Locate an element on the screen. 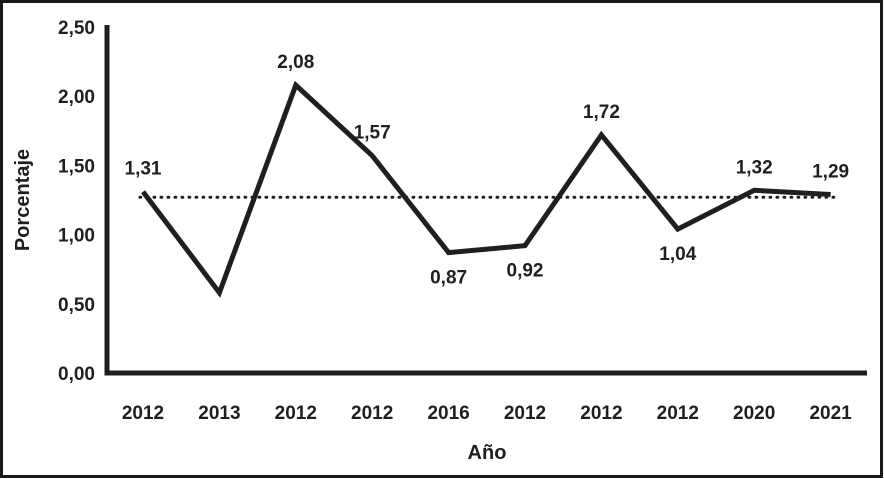 The height and width of the screenshot is (479, 884). y-axis-title: Porcentaje is located at coordinates (23, 200).